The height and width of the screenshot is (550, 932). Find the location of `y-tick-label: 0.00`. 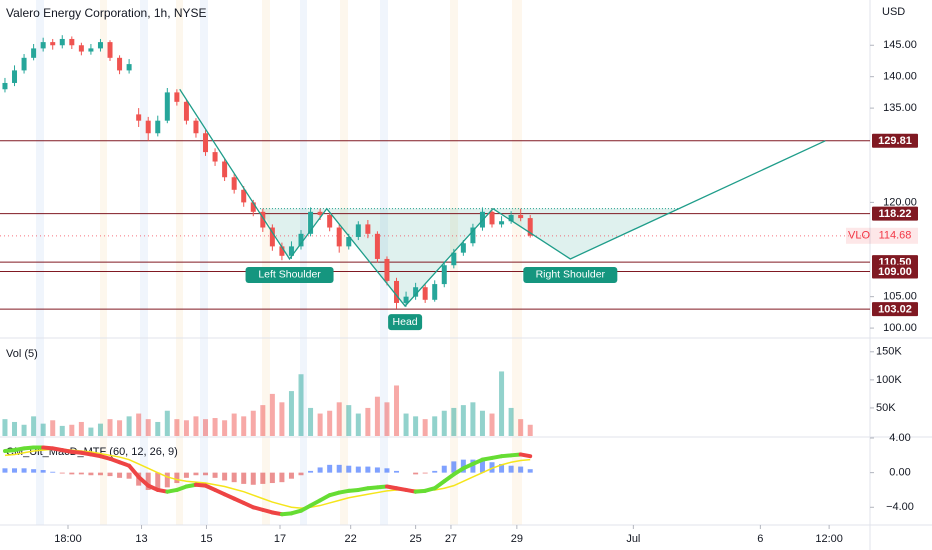

y-tick-label: 0.00 is located at coordinates (899, 473).